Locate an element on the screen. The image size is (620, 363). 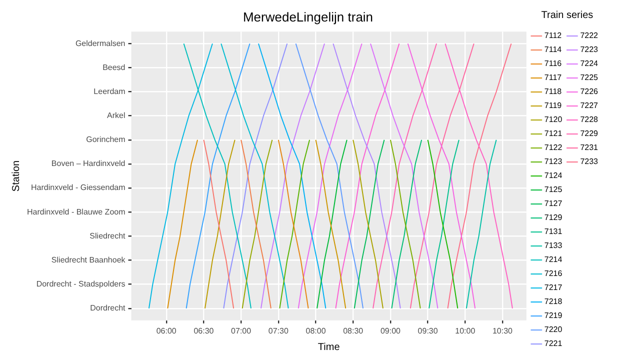
legend-label: 7118 is located at coordinates (553, 91).